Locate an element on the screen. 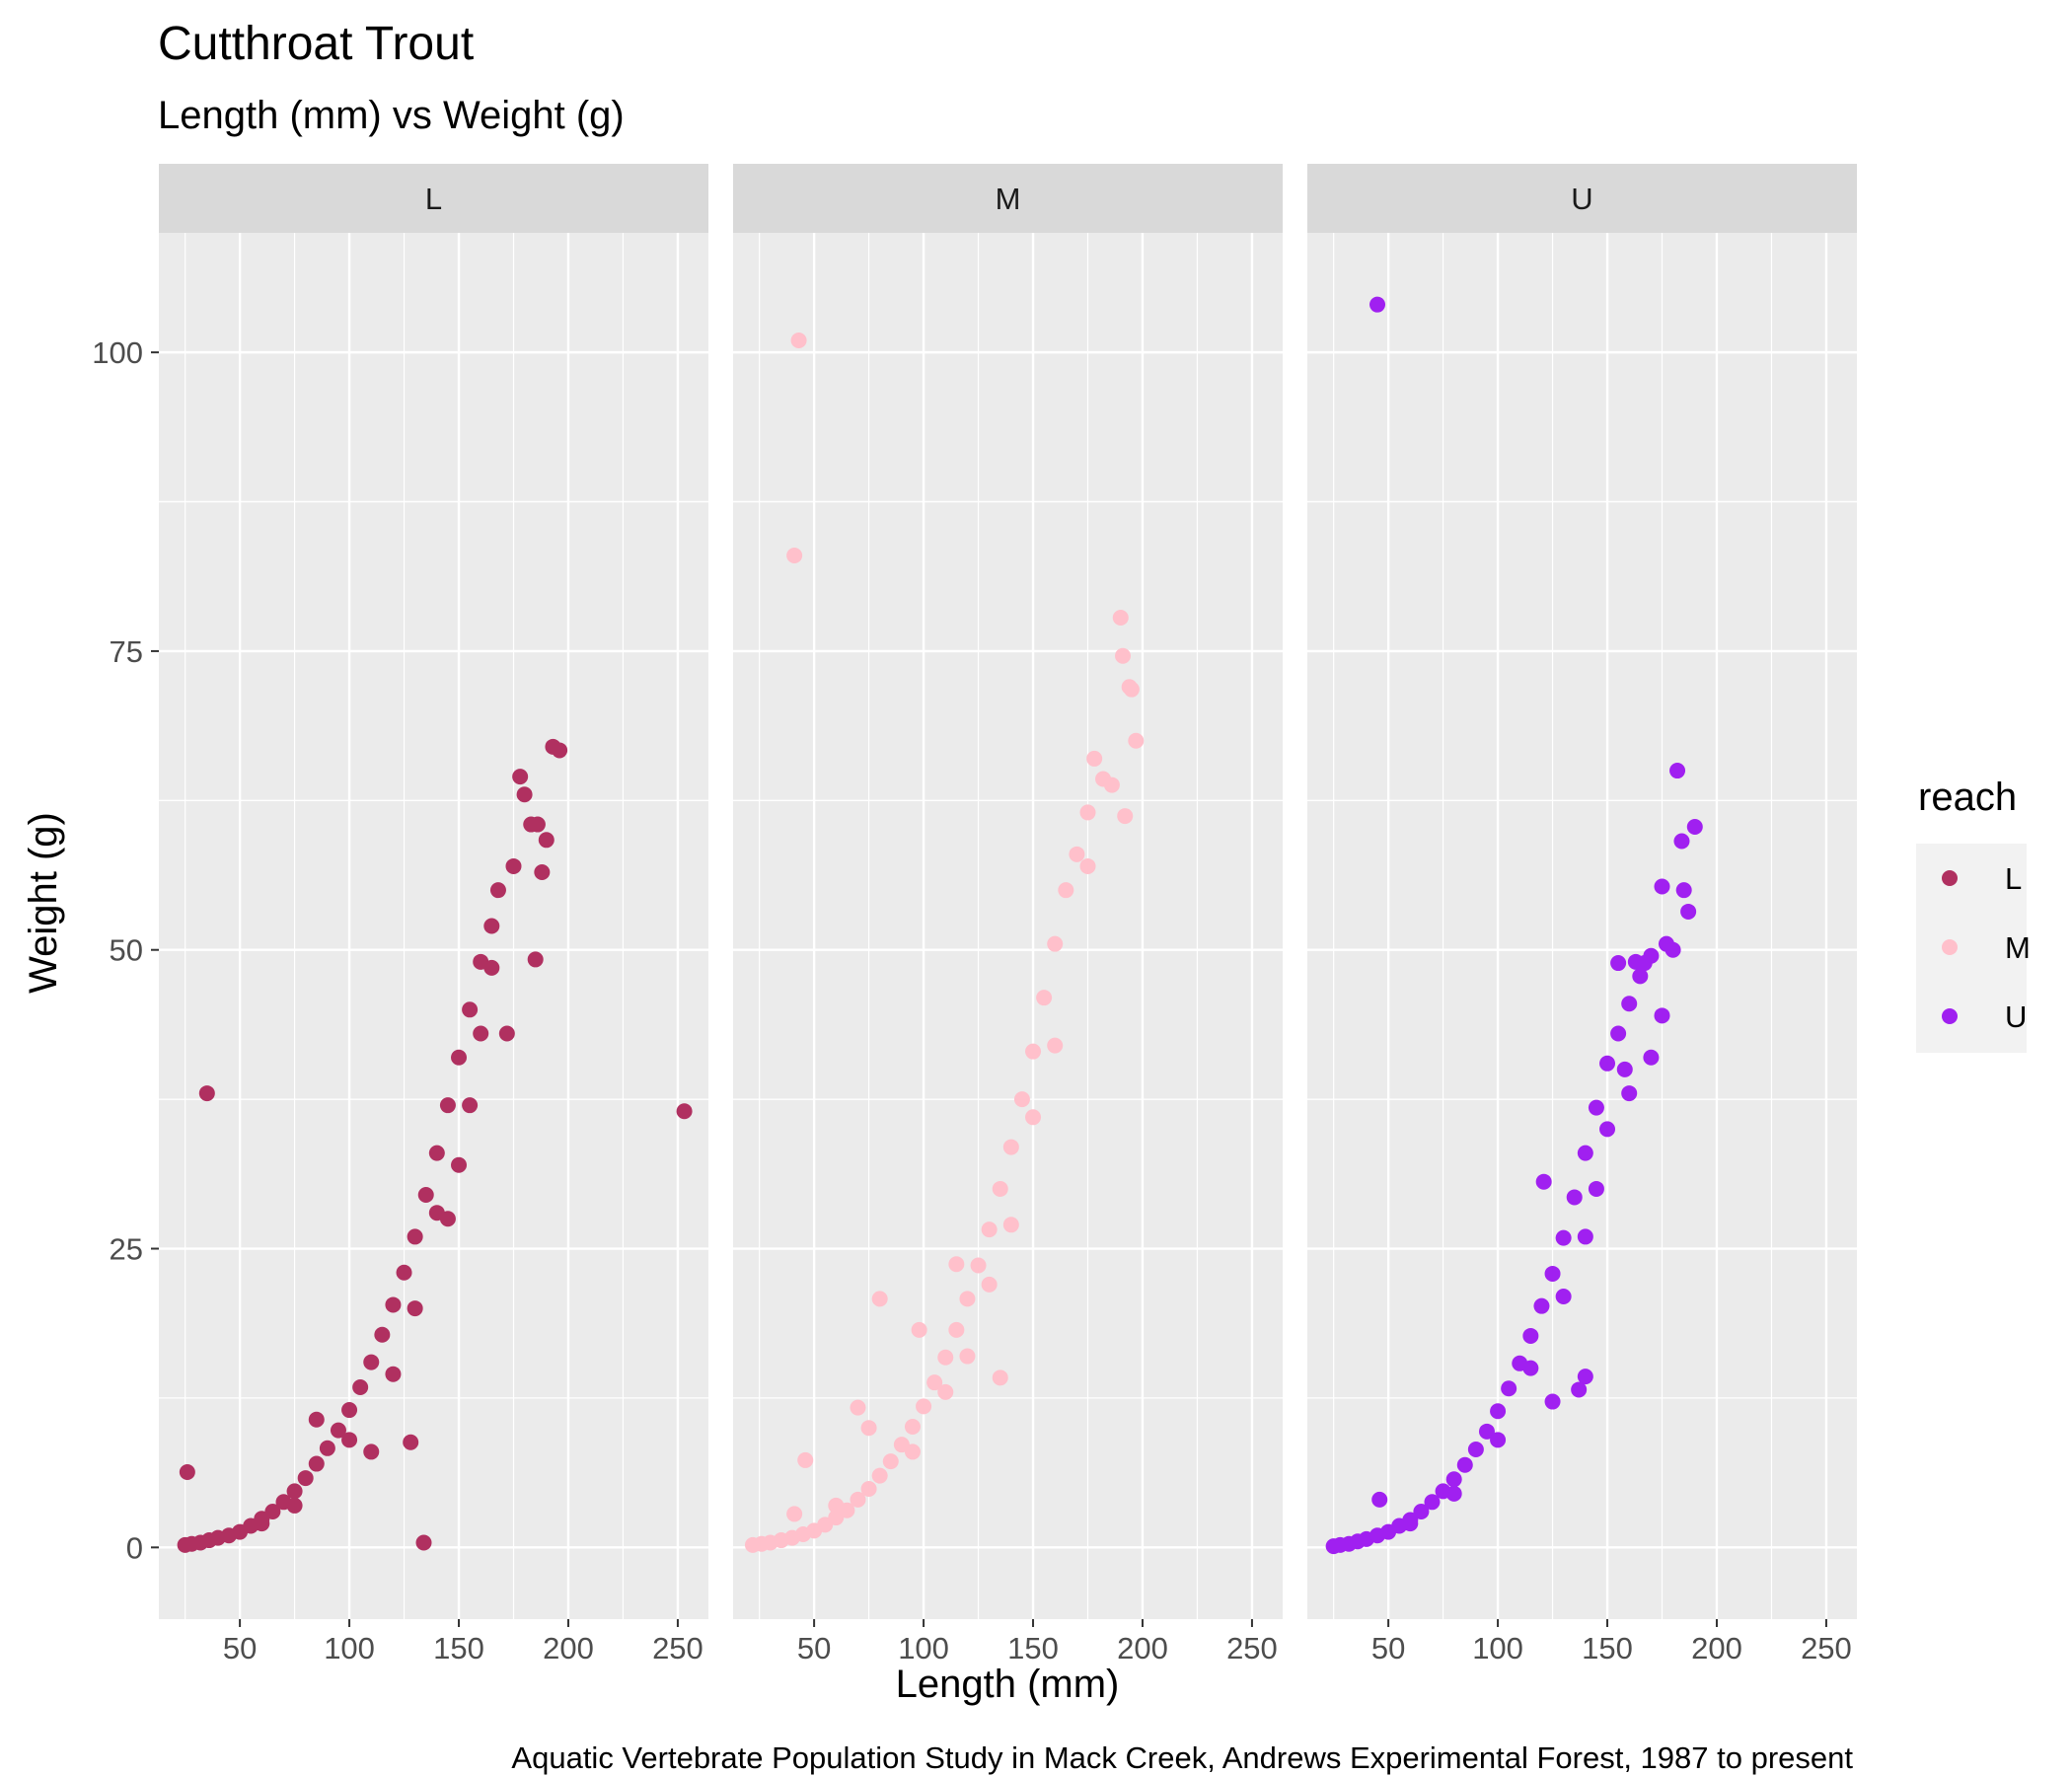  facet-strip-label: M is located at coordinates (1009, 199).